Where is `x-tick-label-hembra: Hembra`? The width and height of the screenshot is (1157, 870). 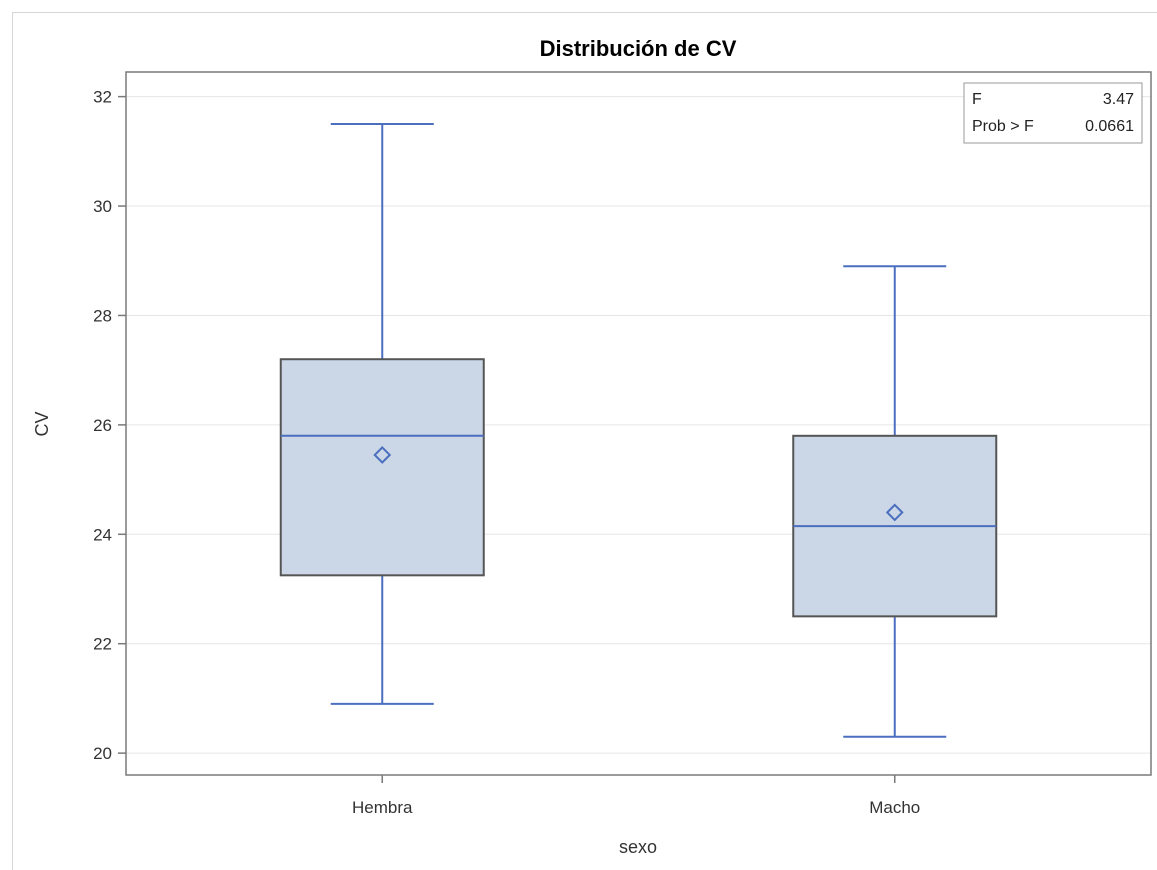
x-tick-label-hembra: Hembra is located at coordinates (382, 807).